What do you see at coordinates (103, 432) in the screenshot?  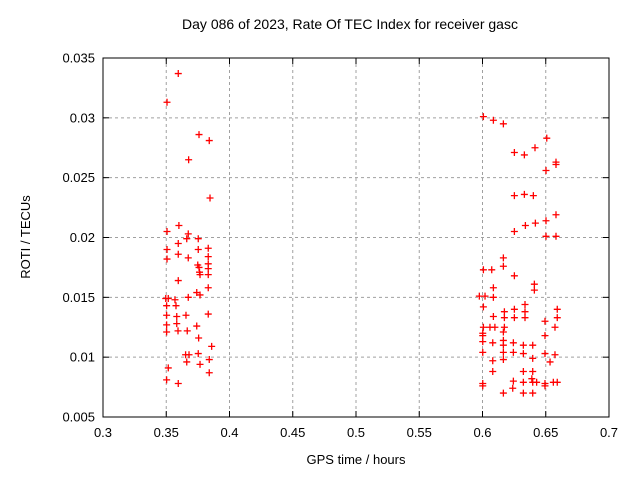 I see `x-tick-label: 0.3` at bounding box center [103, 432].